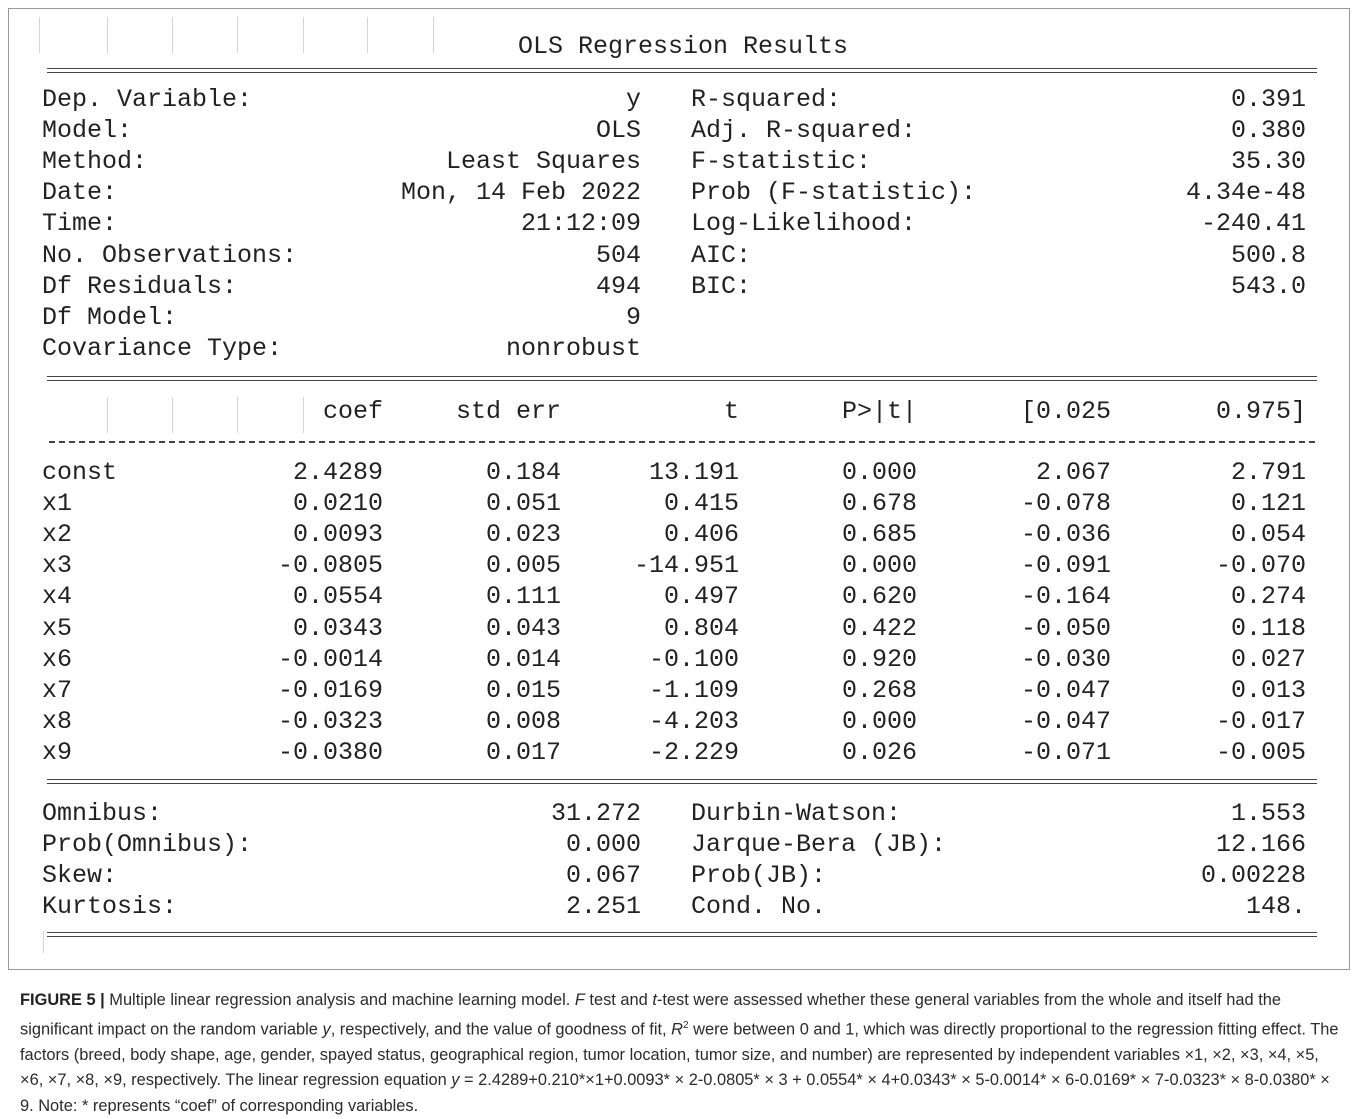 Image resolution: width=1358 pixels, height=1119 pixels. Describe the element at coordinates (337, 597) in the screenshot. I see `table-cell: 0.0554` at that location.